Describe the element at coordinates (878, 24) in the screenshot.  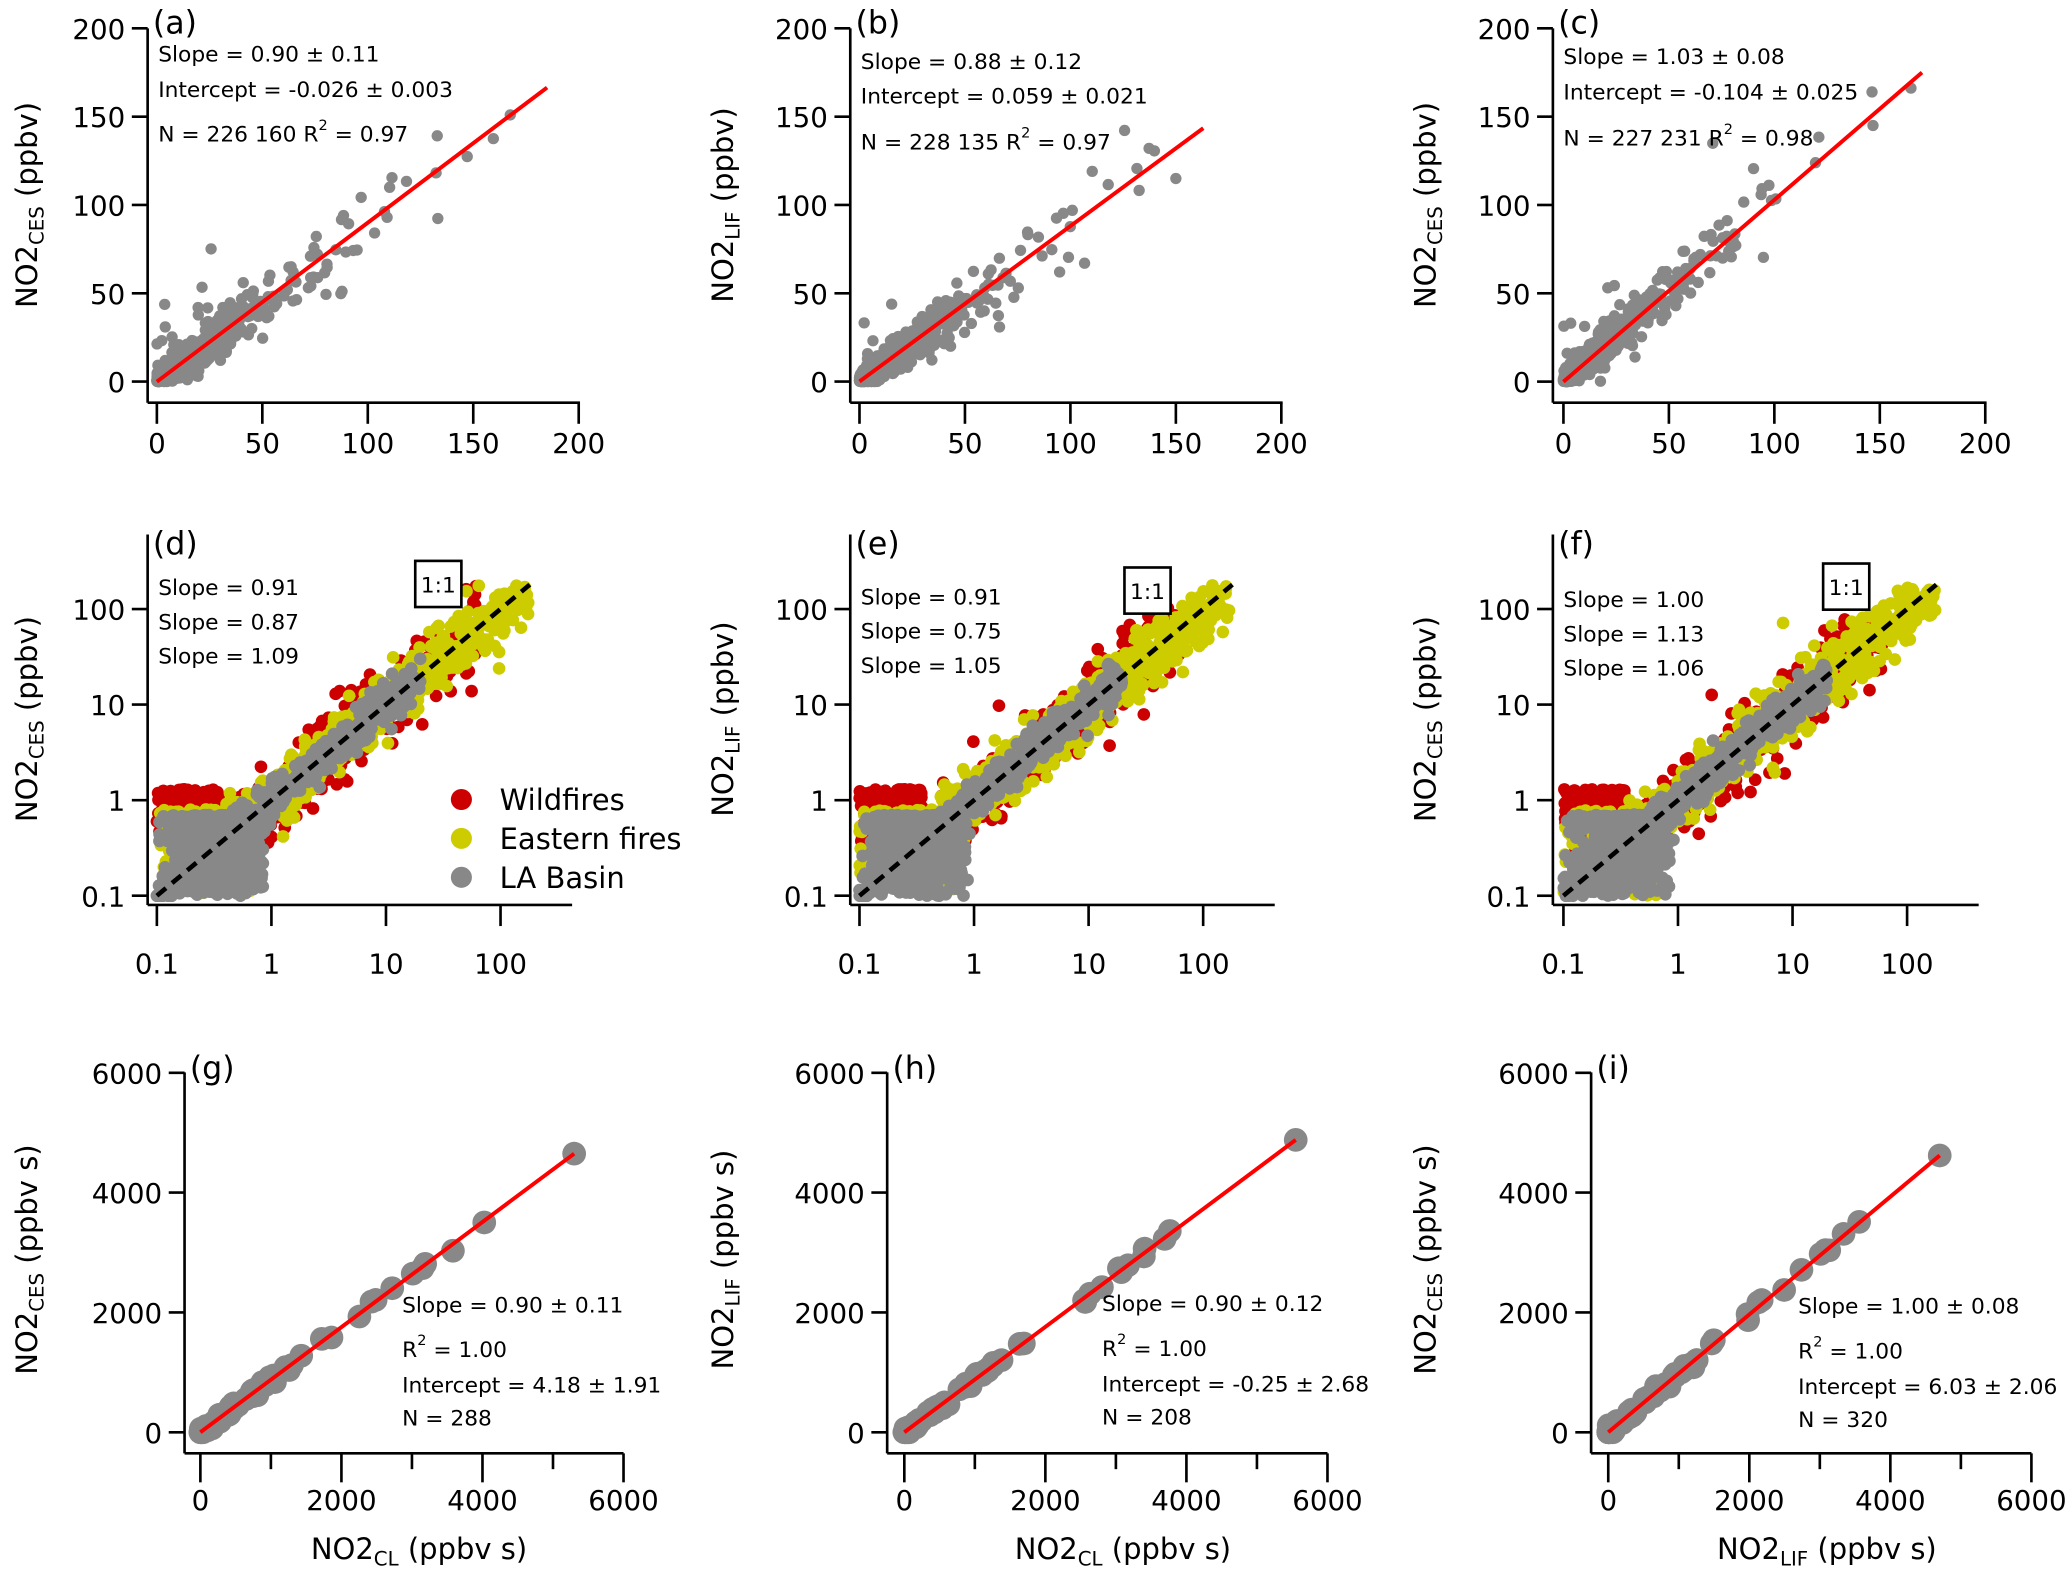
I see `panel-label: (b)` at that location.